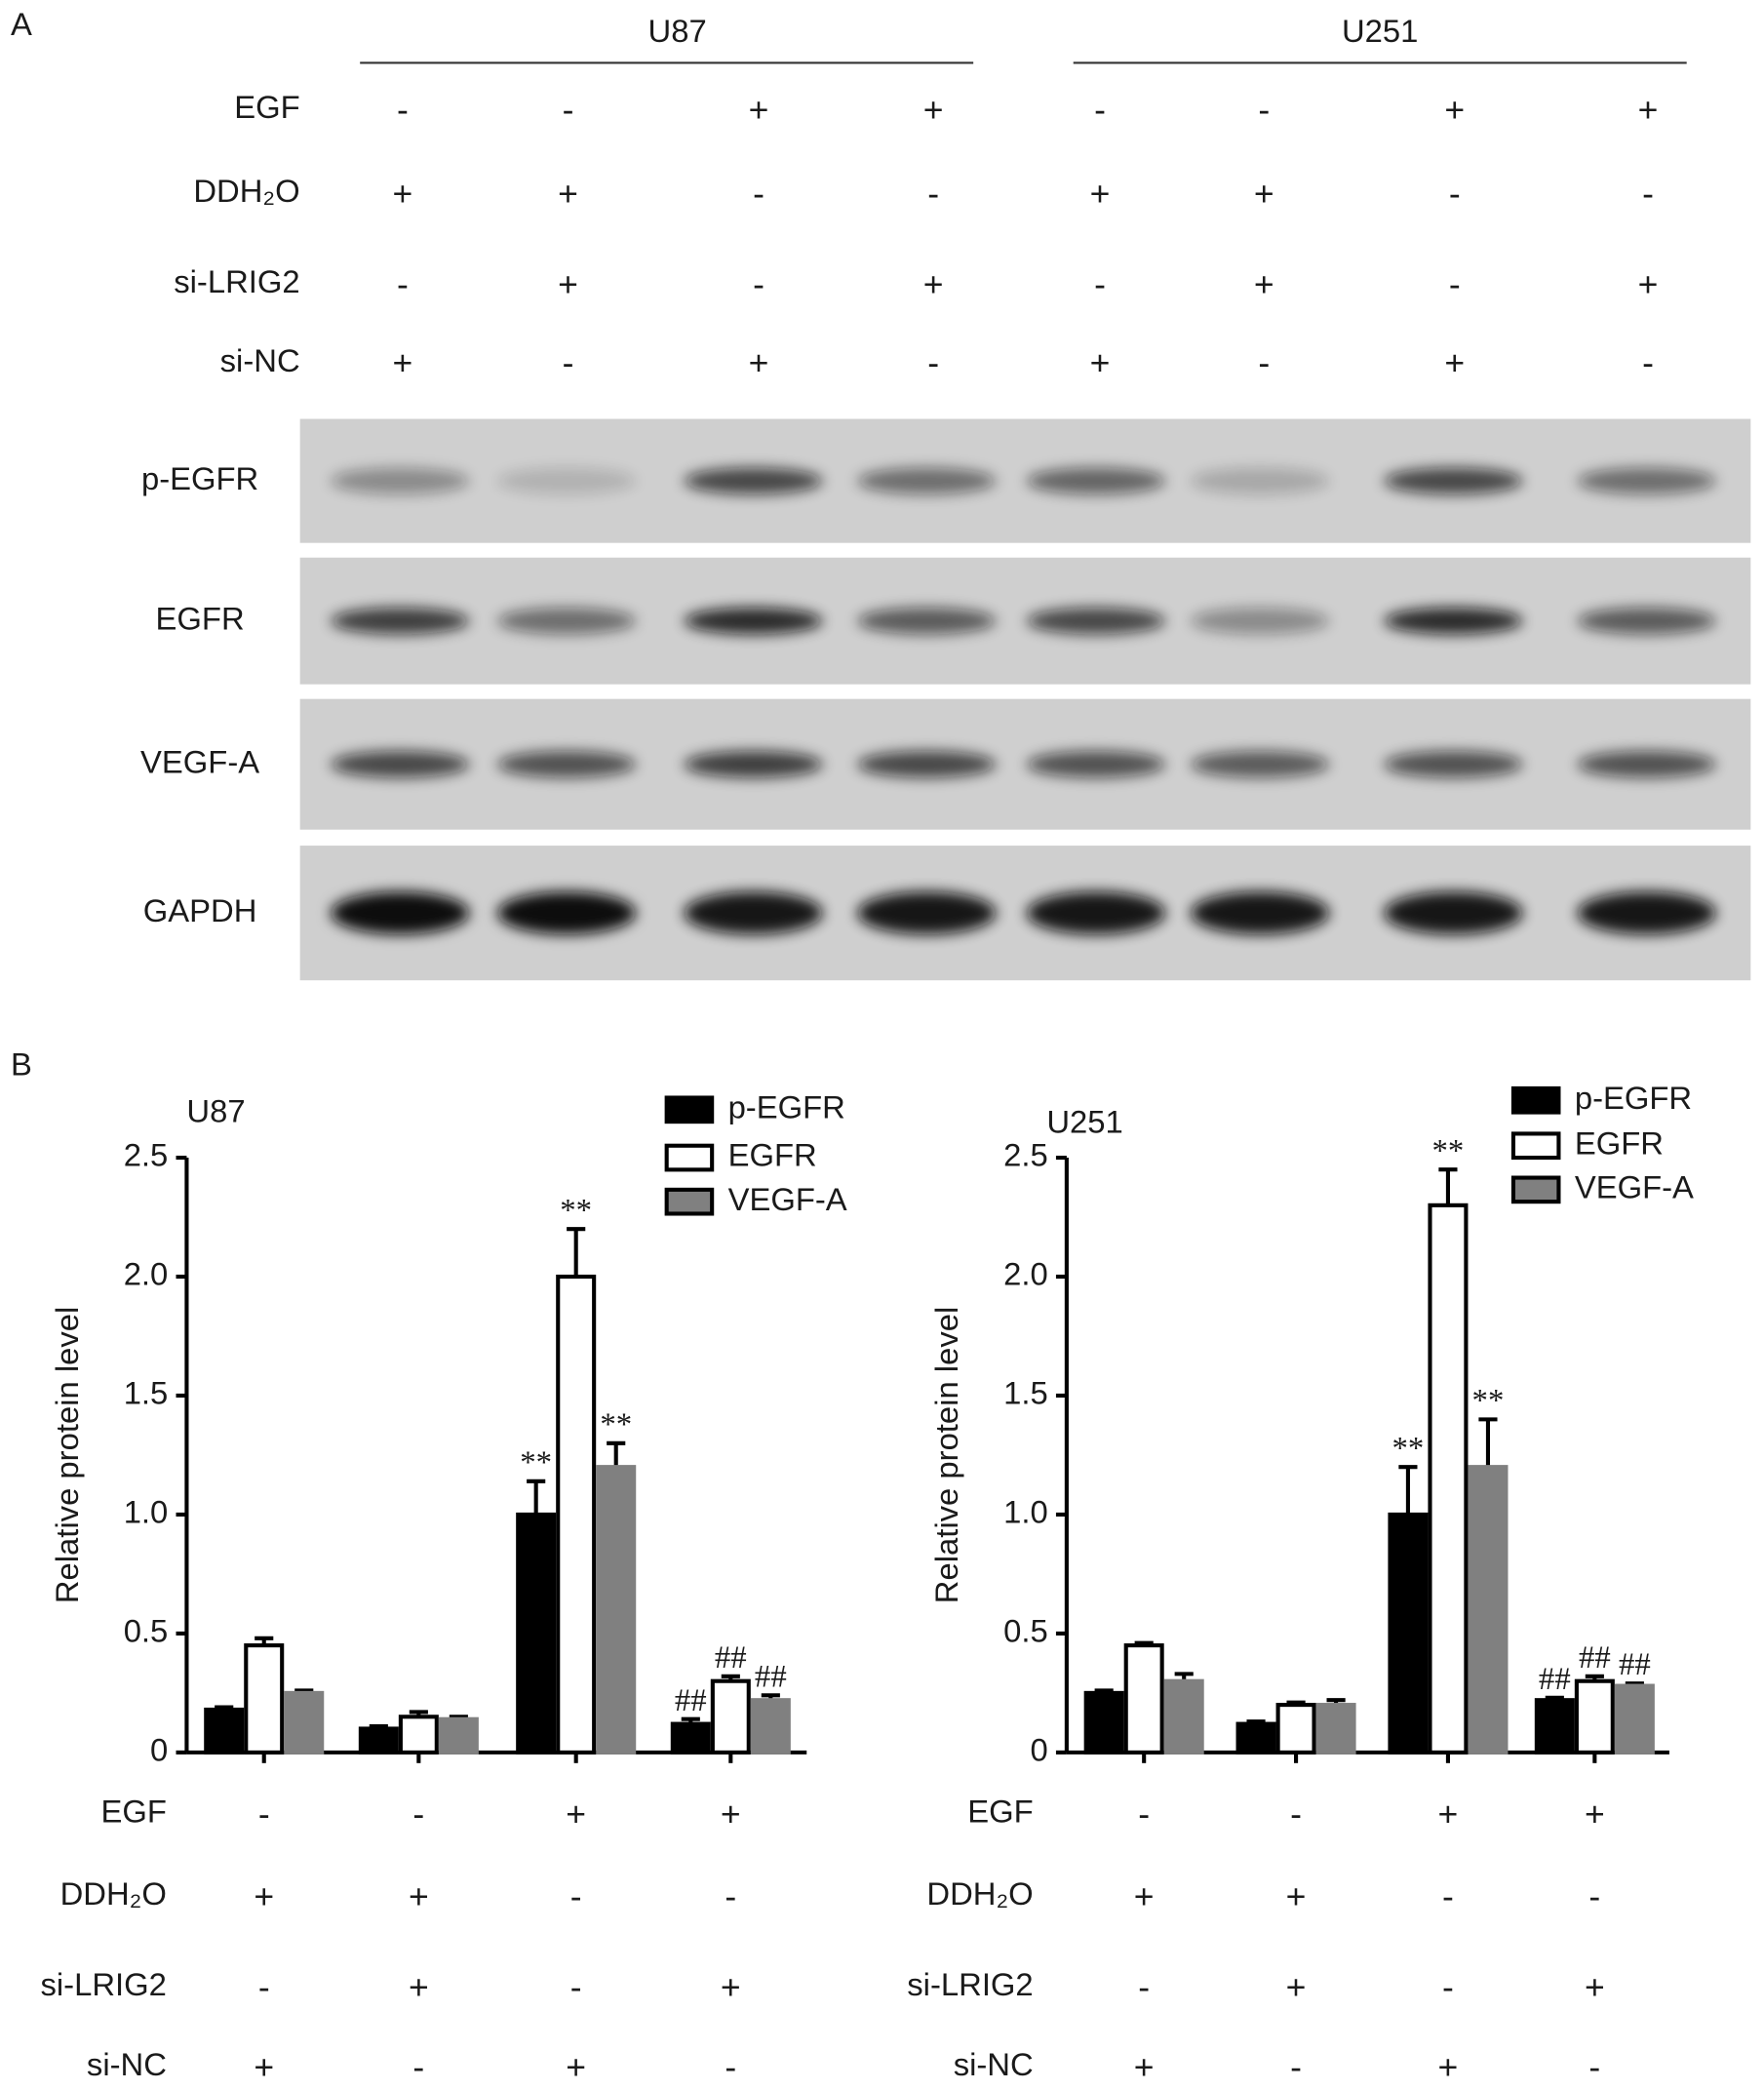 The image size is (1764, 2090). I want to click on chart-title: U251, so click(1084, 1122).